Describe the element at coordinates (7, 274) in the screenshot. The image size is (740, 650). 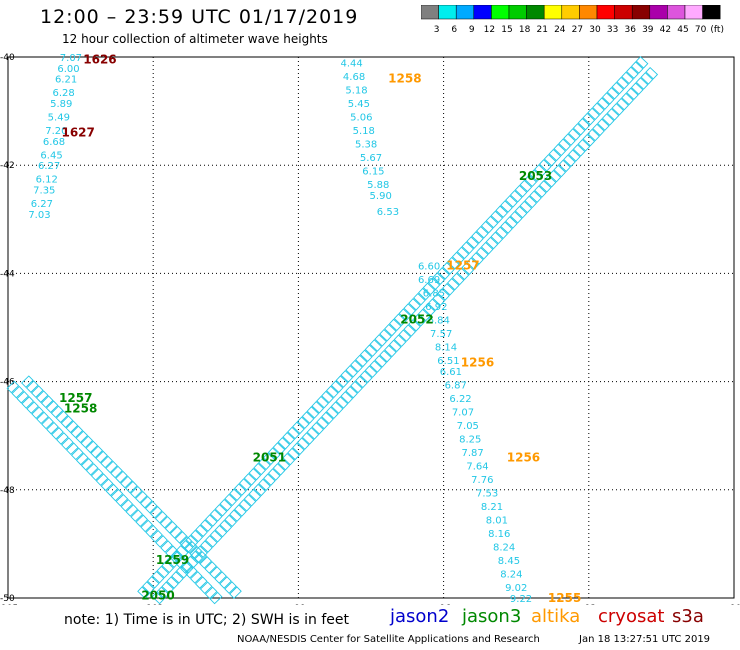
I see `lat-tick-label: -44` at that location.